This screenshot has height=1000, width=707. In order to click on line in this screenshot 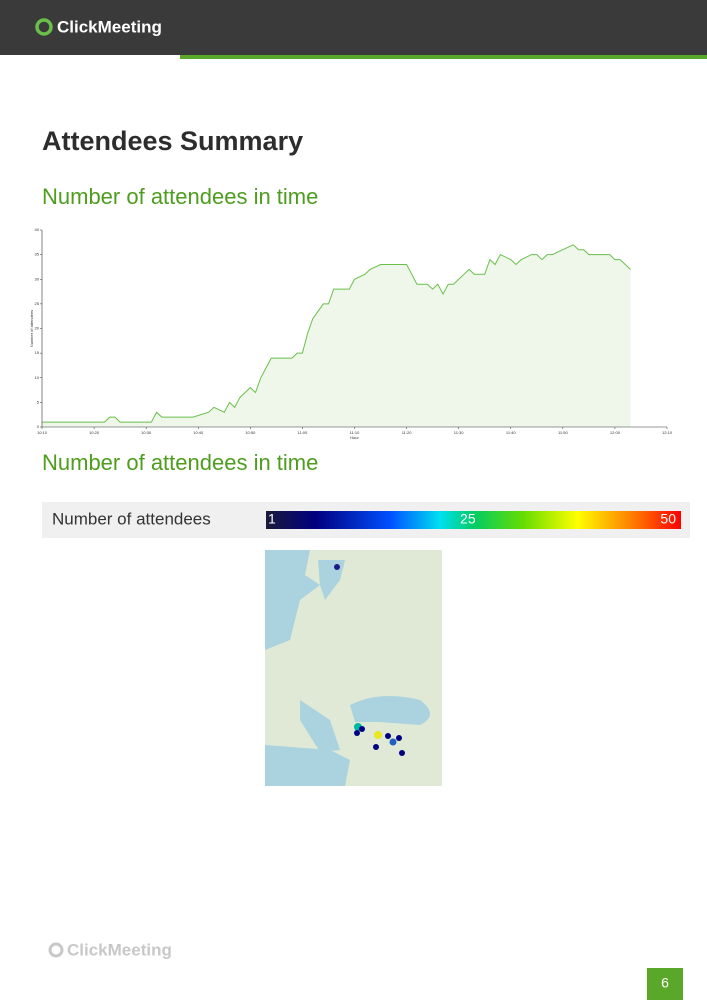, I will do `click(336, 333)`.